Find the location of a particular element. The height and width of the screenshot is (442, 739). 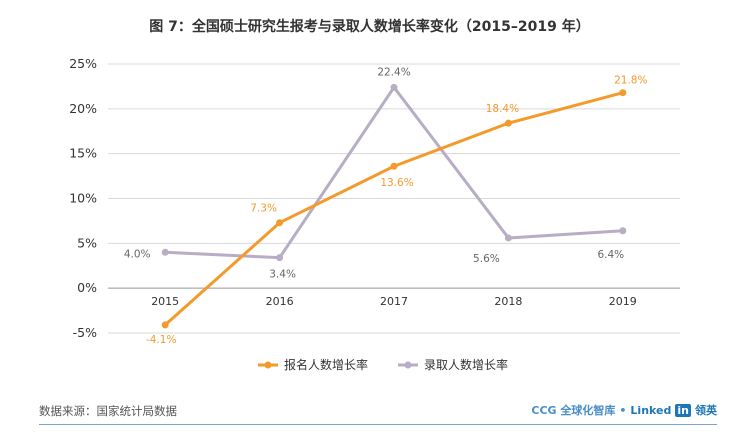

x-tick-label: 2016 is located at coordinates (280, 301).